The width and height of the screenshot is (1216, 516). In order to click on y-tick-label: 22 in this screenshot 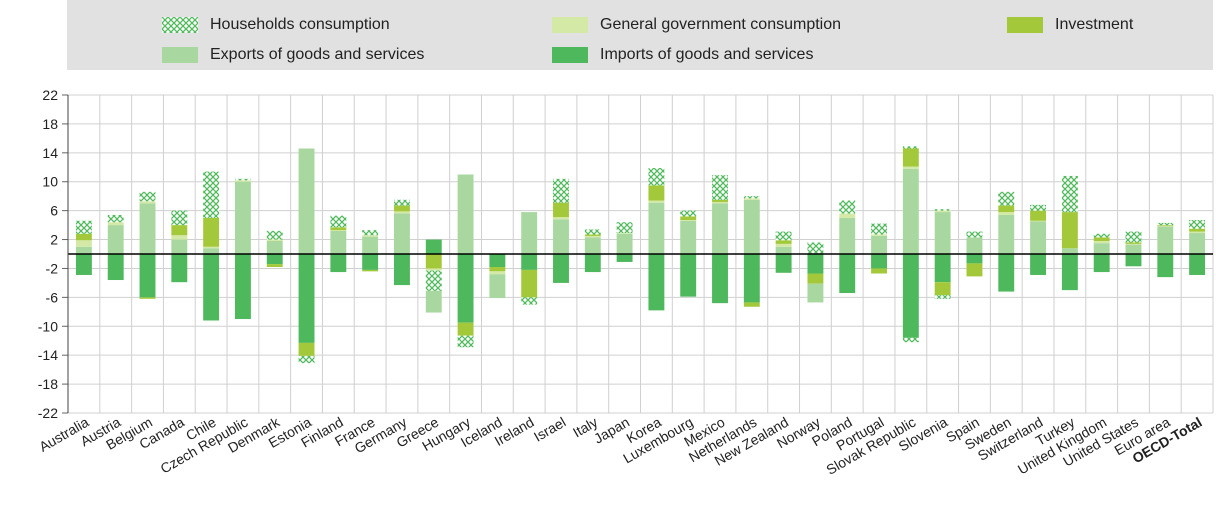, I will do `click(50, 95)`.